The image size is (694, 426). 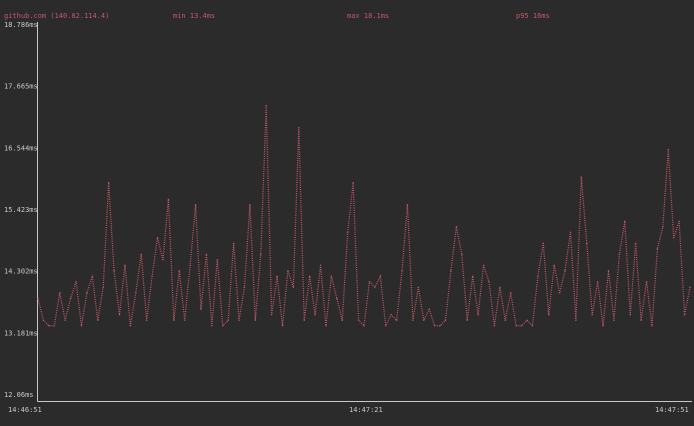 What do you see at coordinates (25, 410) in the screenshot?
I see `x-tick-label: 14:46:51` at bounding box center [25, 410].